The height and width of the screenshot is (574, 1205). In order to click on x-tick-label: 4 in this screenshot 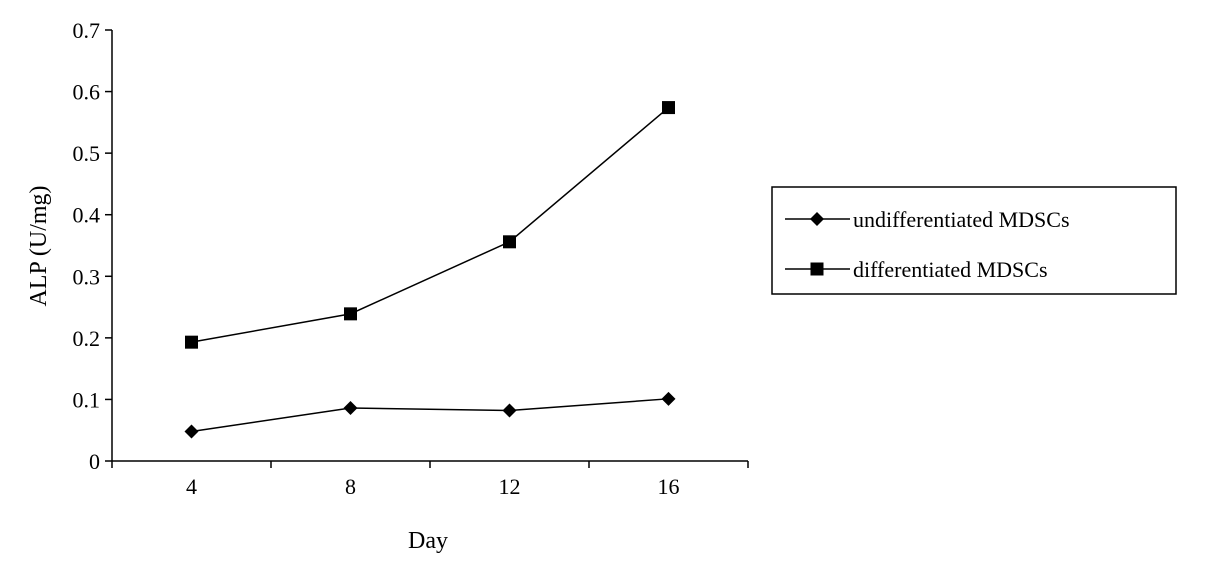, I will do `click(191, 486)`.